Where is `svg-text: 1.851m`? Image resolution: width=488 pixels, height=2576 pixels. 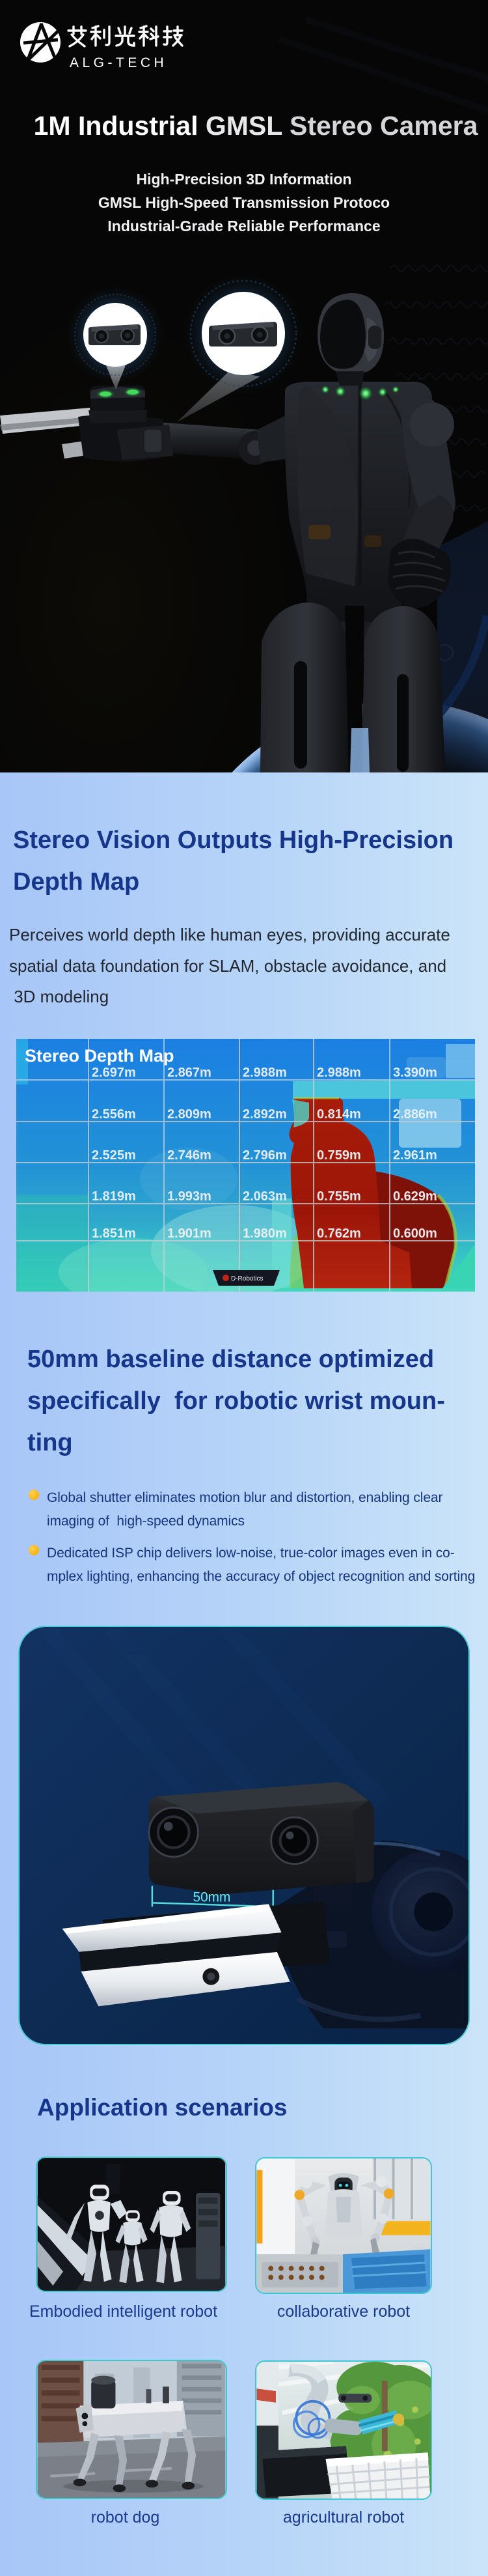 svg-text: 1.851m is located at coordinates (114, 1233).